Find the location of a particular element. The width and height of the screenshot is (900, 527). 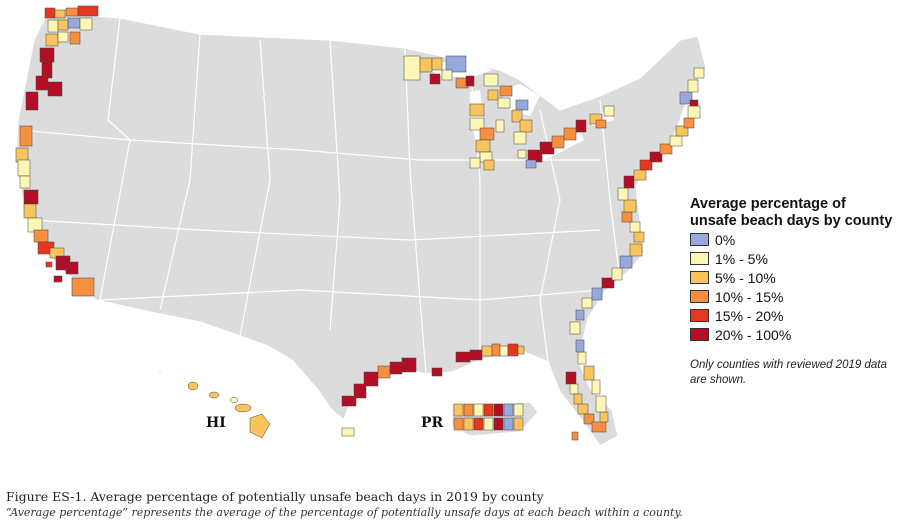

hawaii is located at coordinates (214, 403).